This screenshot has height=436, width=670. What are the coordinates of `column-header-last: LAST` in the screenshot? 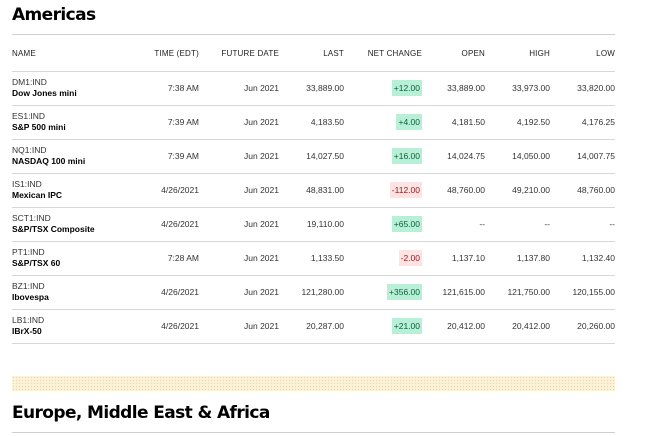 It's located at (311, 54).